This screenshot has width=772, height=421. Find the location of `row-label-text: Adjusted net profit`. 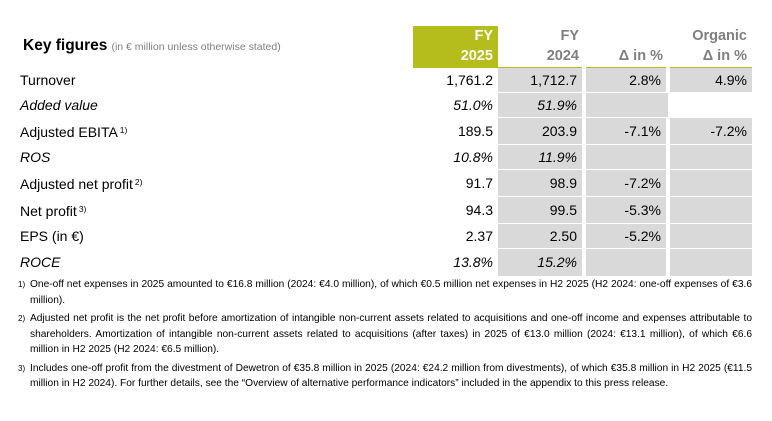

row-label-text: Adjusted net profit is located at coordinates (76, 184).